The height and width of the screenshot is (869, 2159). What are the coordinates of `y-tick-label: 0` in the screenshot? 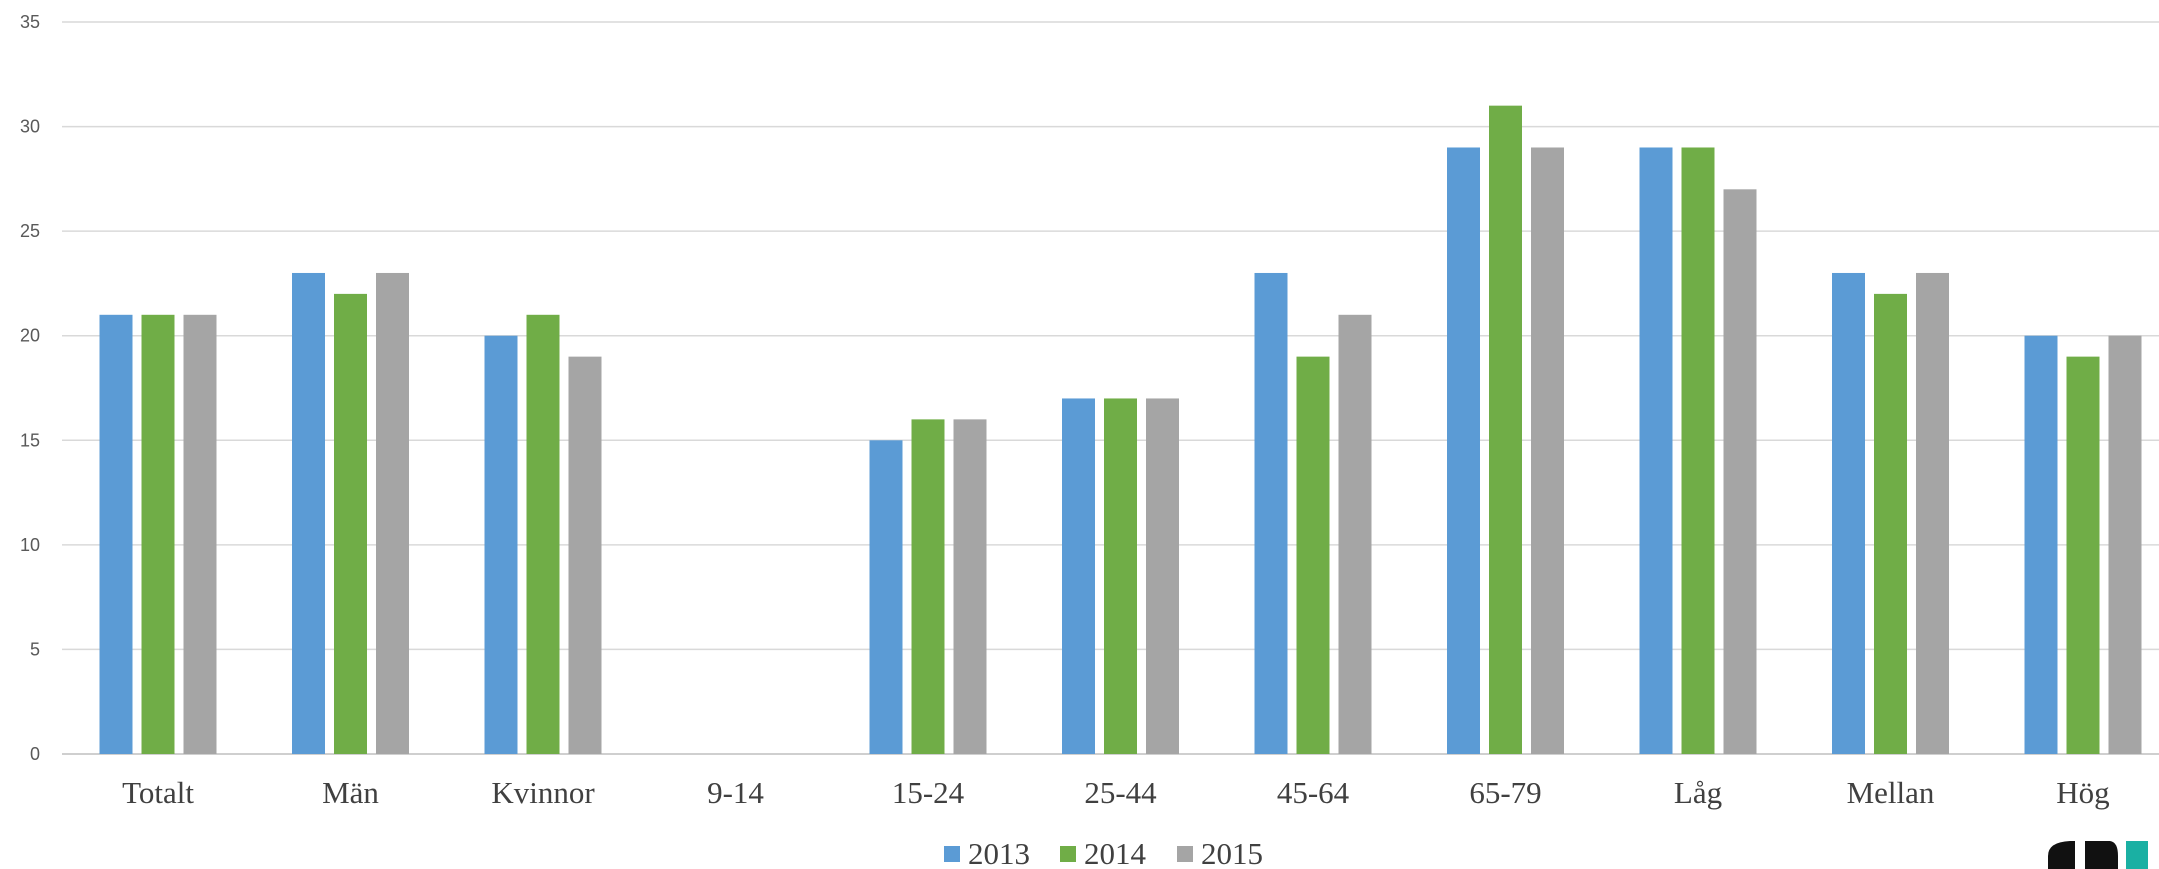 It's located at (35, 754).